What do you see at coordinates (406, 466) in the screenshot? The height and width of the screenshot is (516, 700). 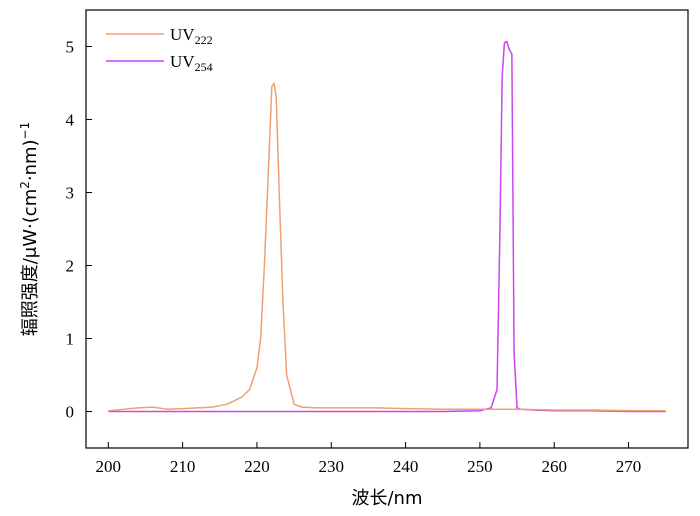 I see `x-tick-label: 240` at bounding box center [406, 466].